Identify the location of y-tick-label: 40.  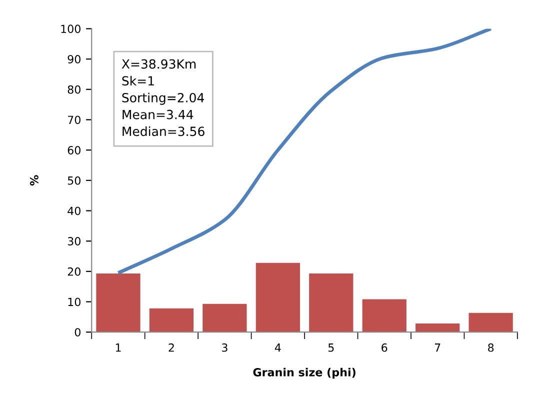
(74, 211).